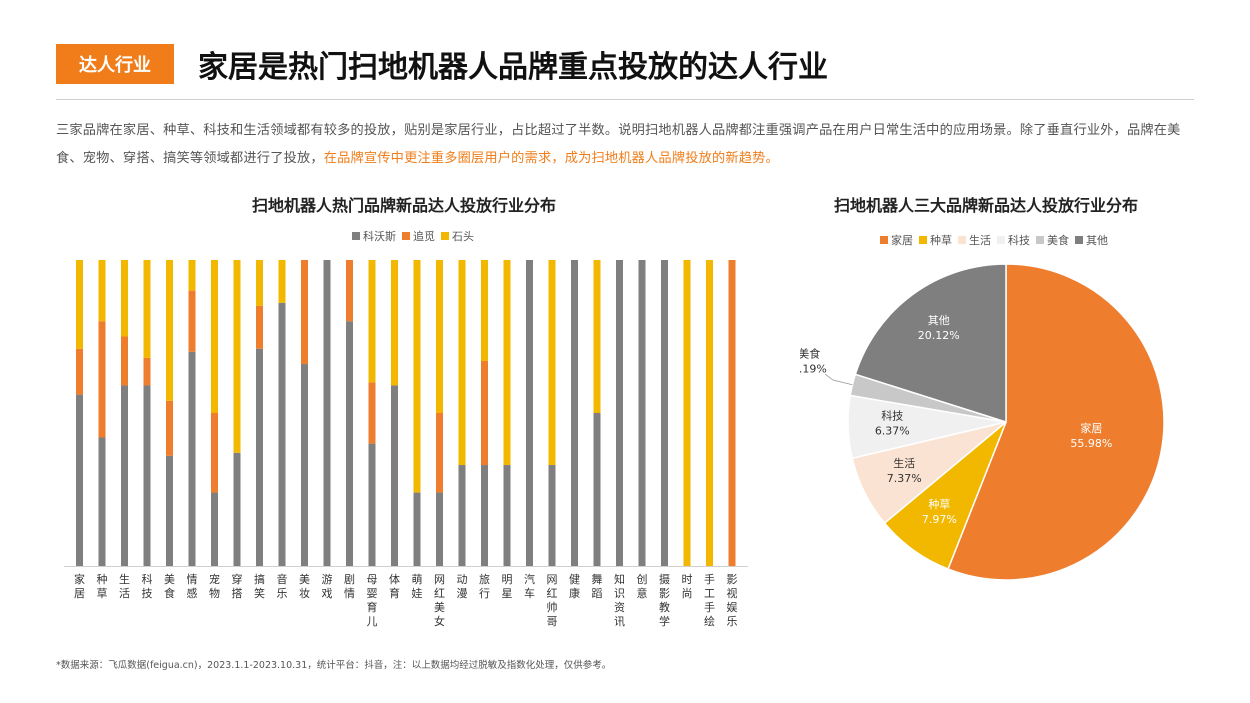 This screenshot has height=703, width=1250. Describe the element at coordinates (439, 600) in the screenshot. I see `x-tick-label: 网红美女` at that location.